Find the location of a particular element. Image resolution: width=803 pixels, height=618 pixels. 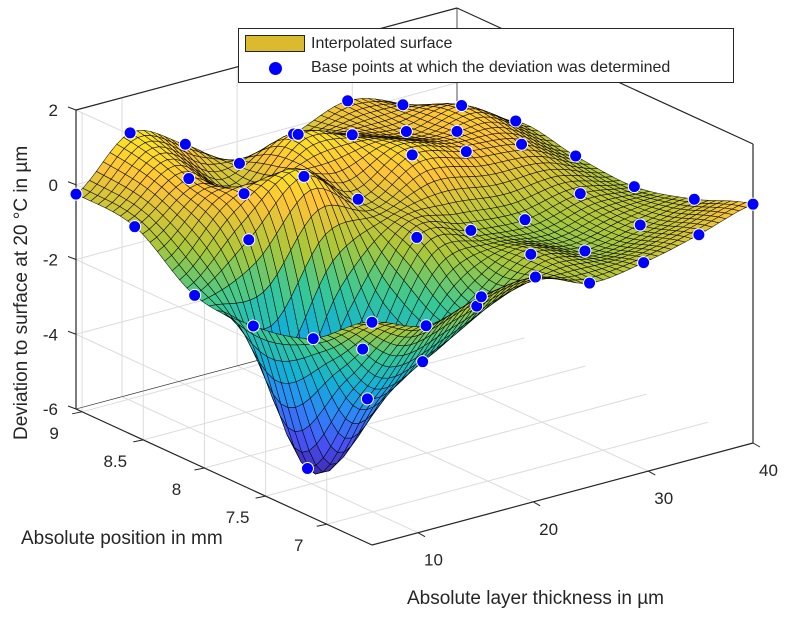

legend-label-surface: Interpolated surface is located at coordinates (382, 43).